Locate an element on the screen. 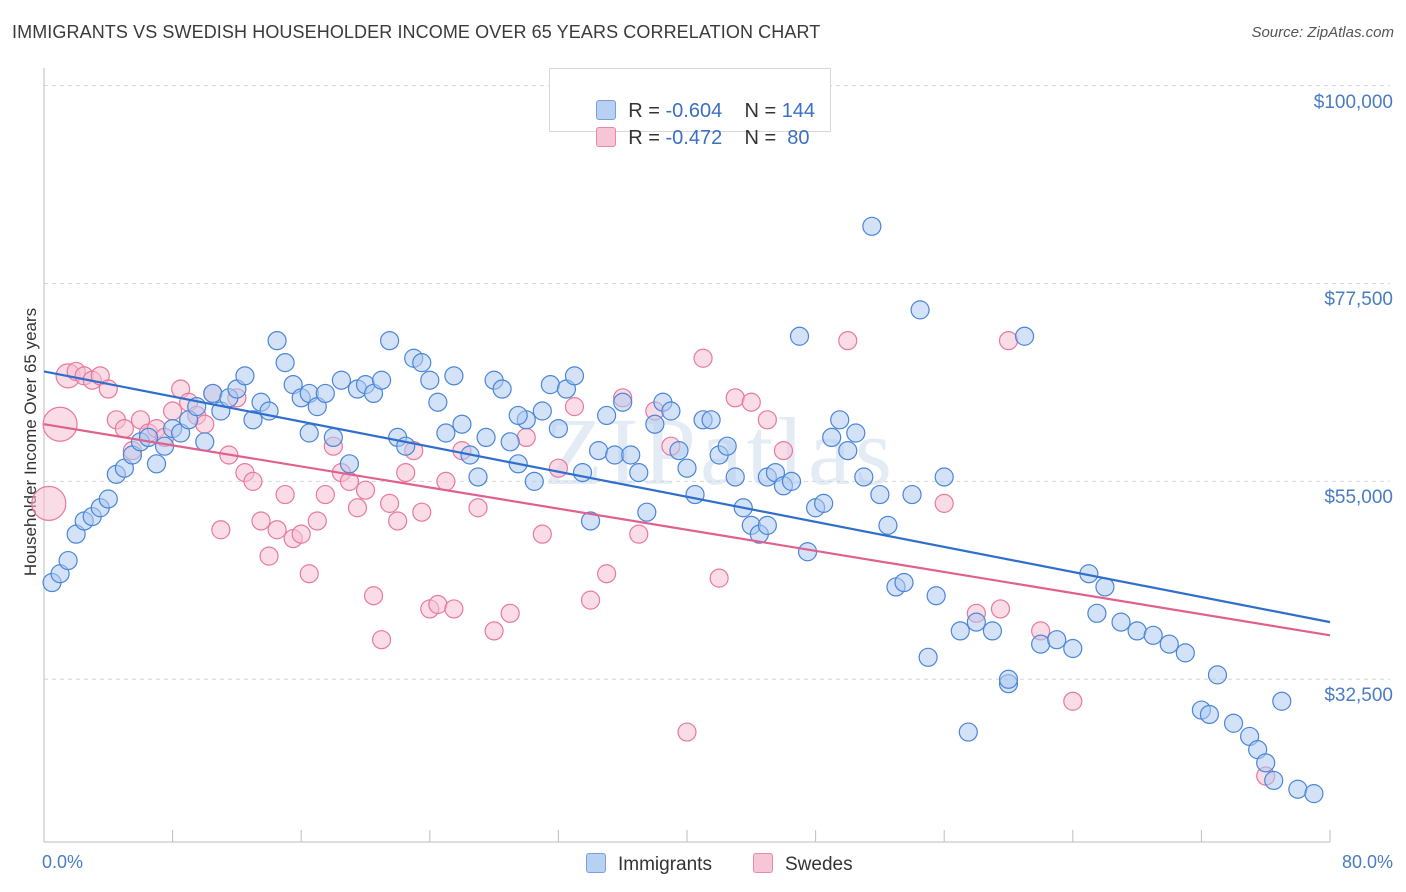 The height and width of the screenshot is (892, 1406). source-label: Source: ZipAtlas.com is located at coordinates (1322, 32).